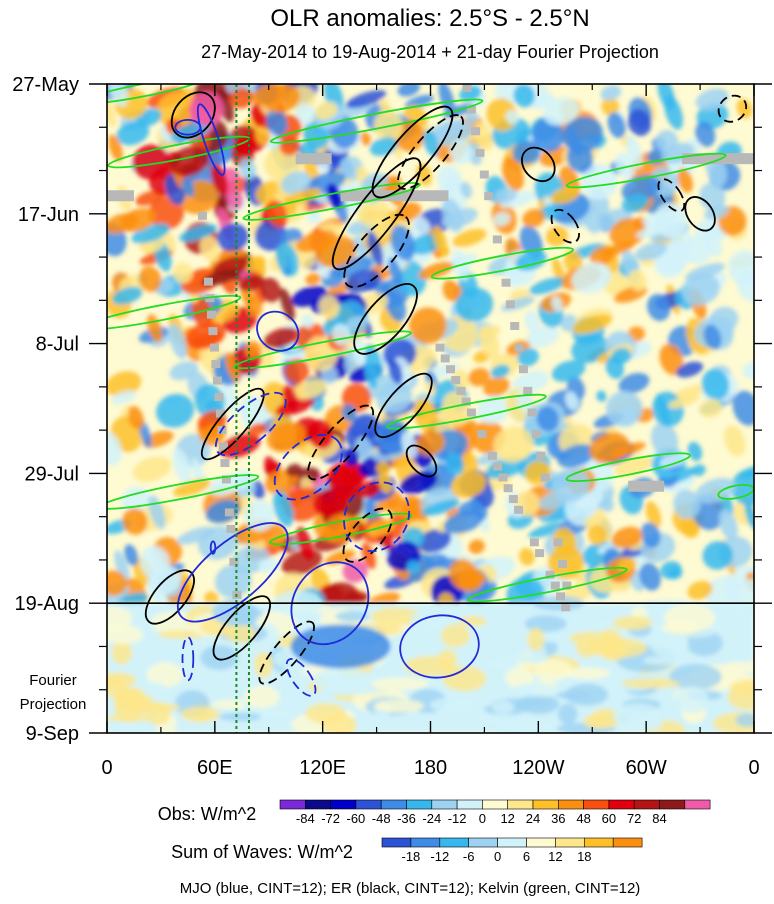 The height and width of the screenshot is (904, 774). What do you see at coordinates (411, 856) in the screenshot?
I see `waves-colorbar-level: -18` at bounding box center [411, 856].